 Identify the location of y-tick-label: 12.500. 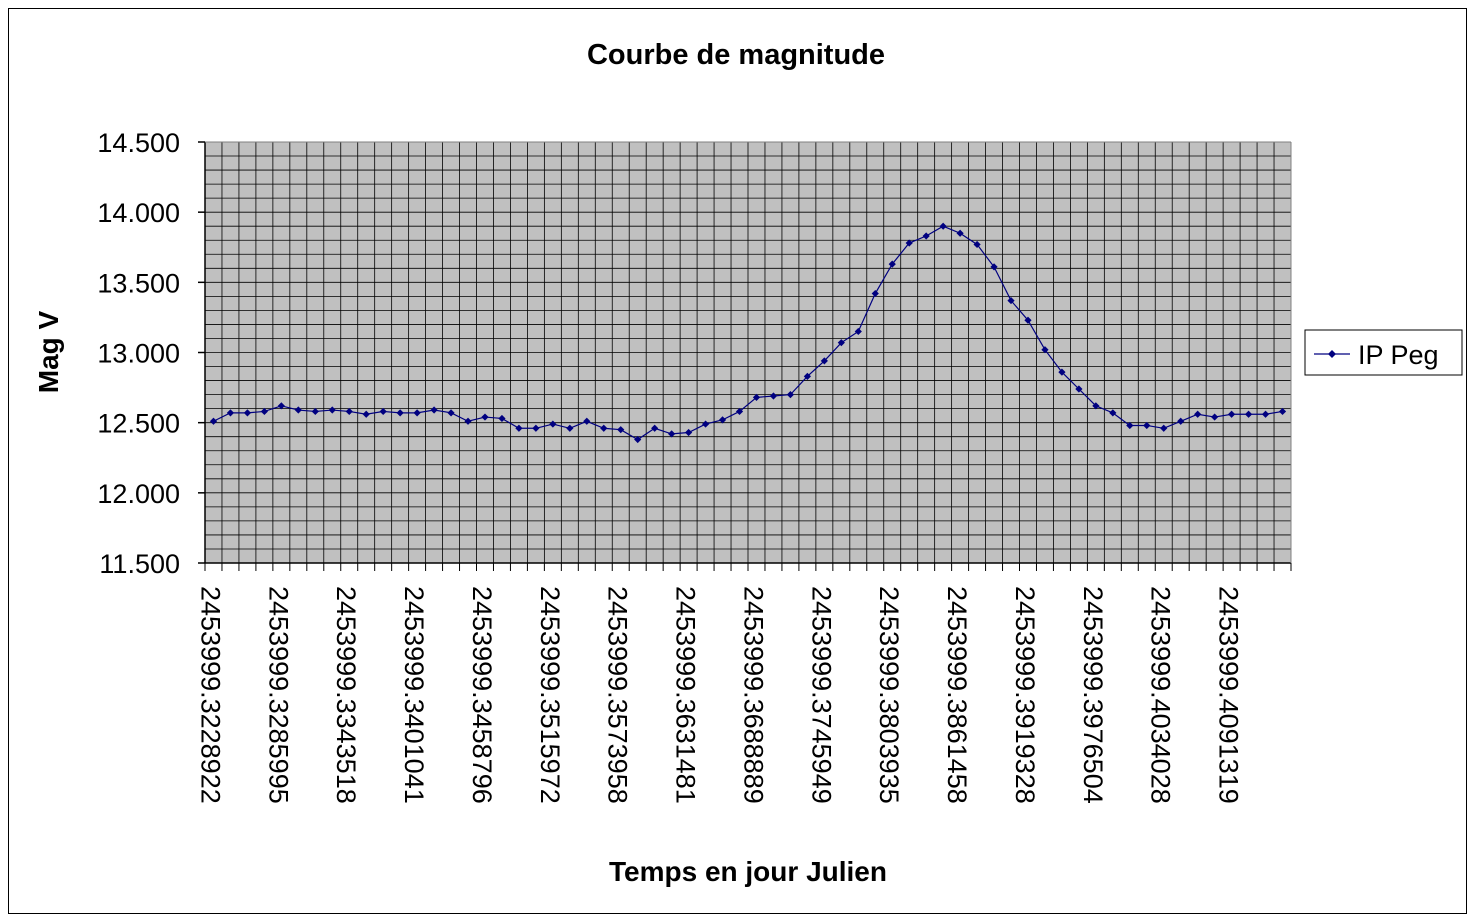
(138, 424).